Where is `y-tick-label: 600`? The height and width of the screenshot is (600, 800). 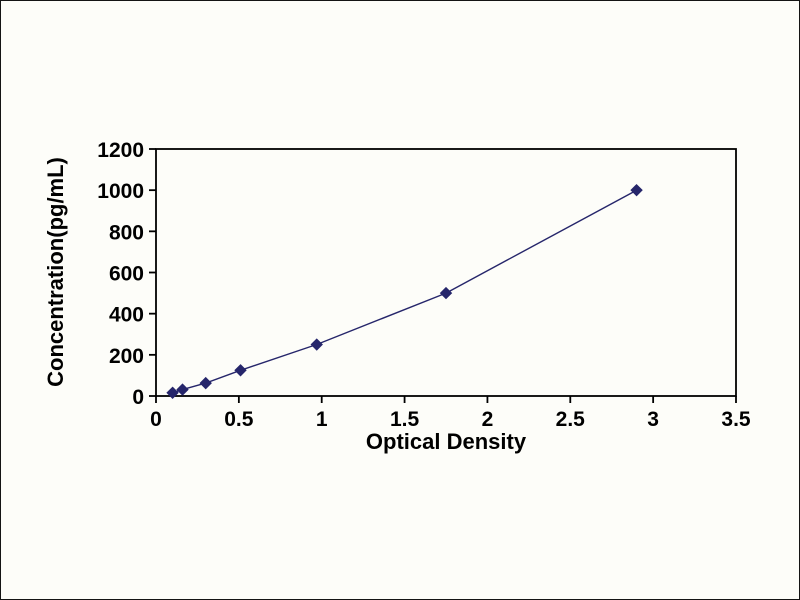
y-tick-label: 600 is located at coordinates (126, 274).